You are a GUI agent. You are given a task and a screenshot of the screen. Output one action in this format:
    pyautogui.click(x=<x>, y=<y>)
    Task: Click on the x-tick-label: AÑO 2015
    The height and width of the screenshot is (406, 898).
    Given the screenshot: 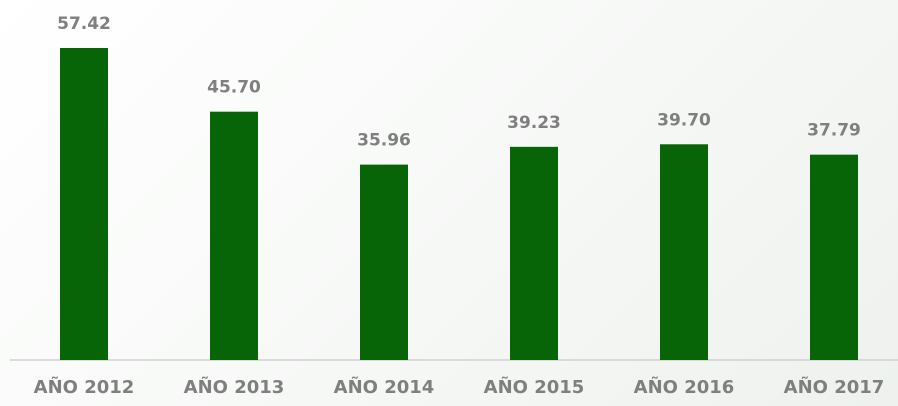 What is the action you would take?
    pyautogui.click(x=534, y=386)
    